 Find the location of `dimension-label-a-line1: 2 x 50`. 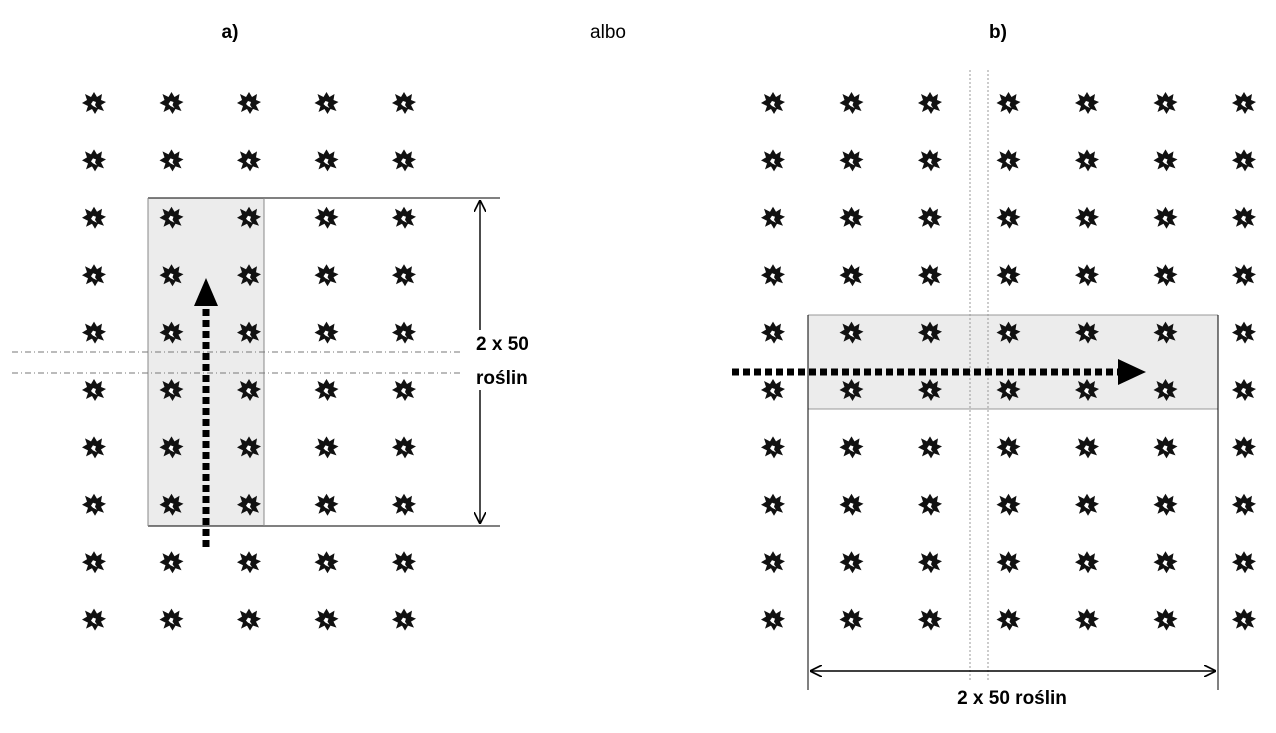

dimension-label-a-line1: 2 x 50 is located at coordinates (502, 344).